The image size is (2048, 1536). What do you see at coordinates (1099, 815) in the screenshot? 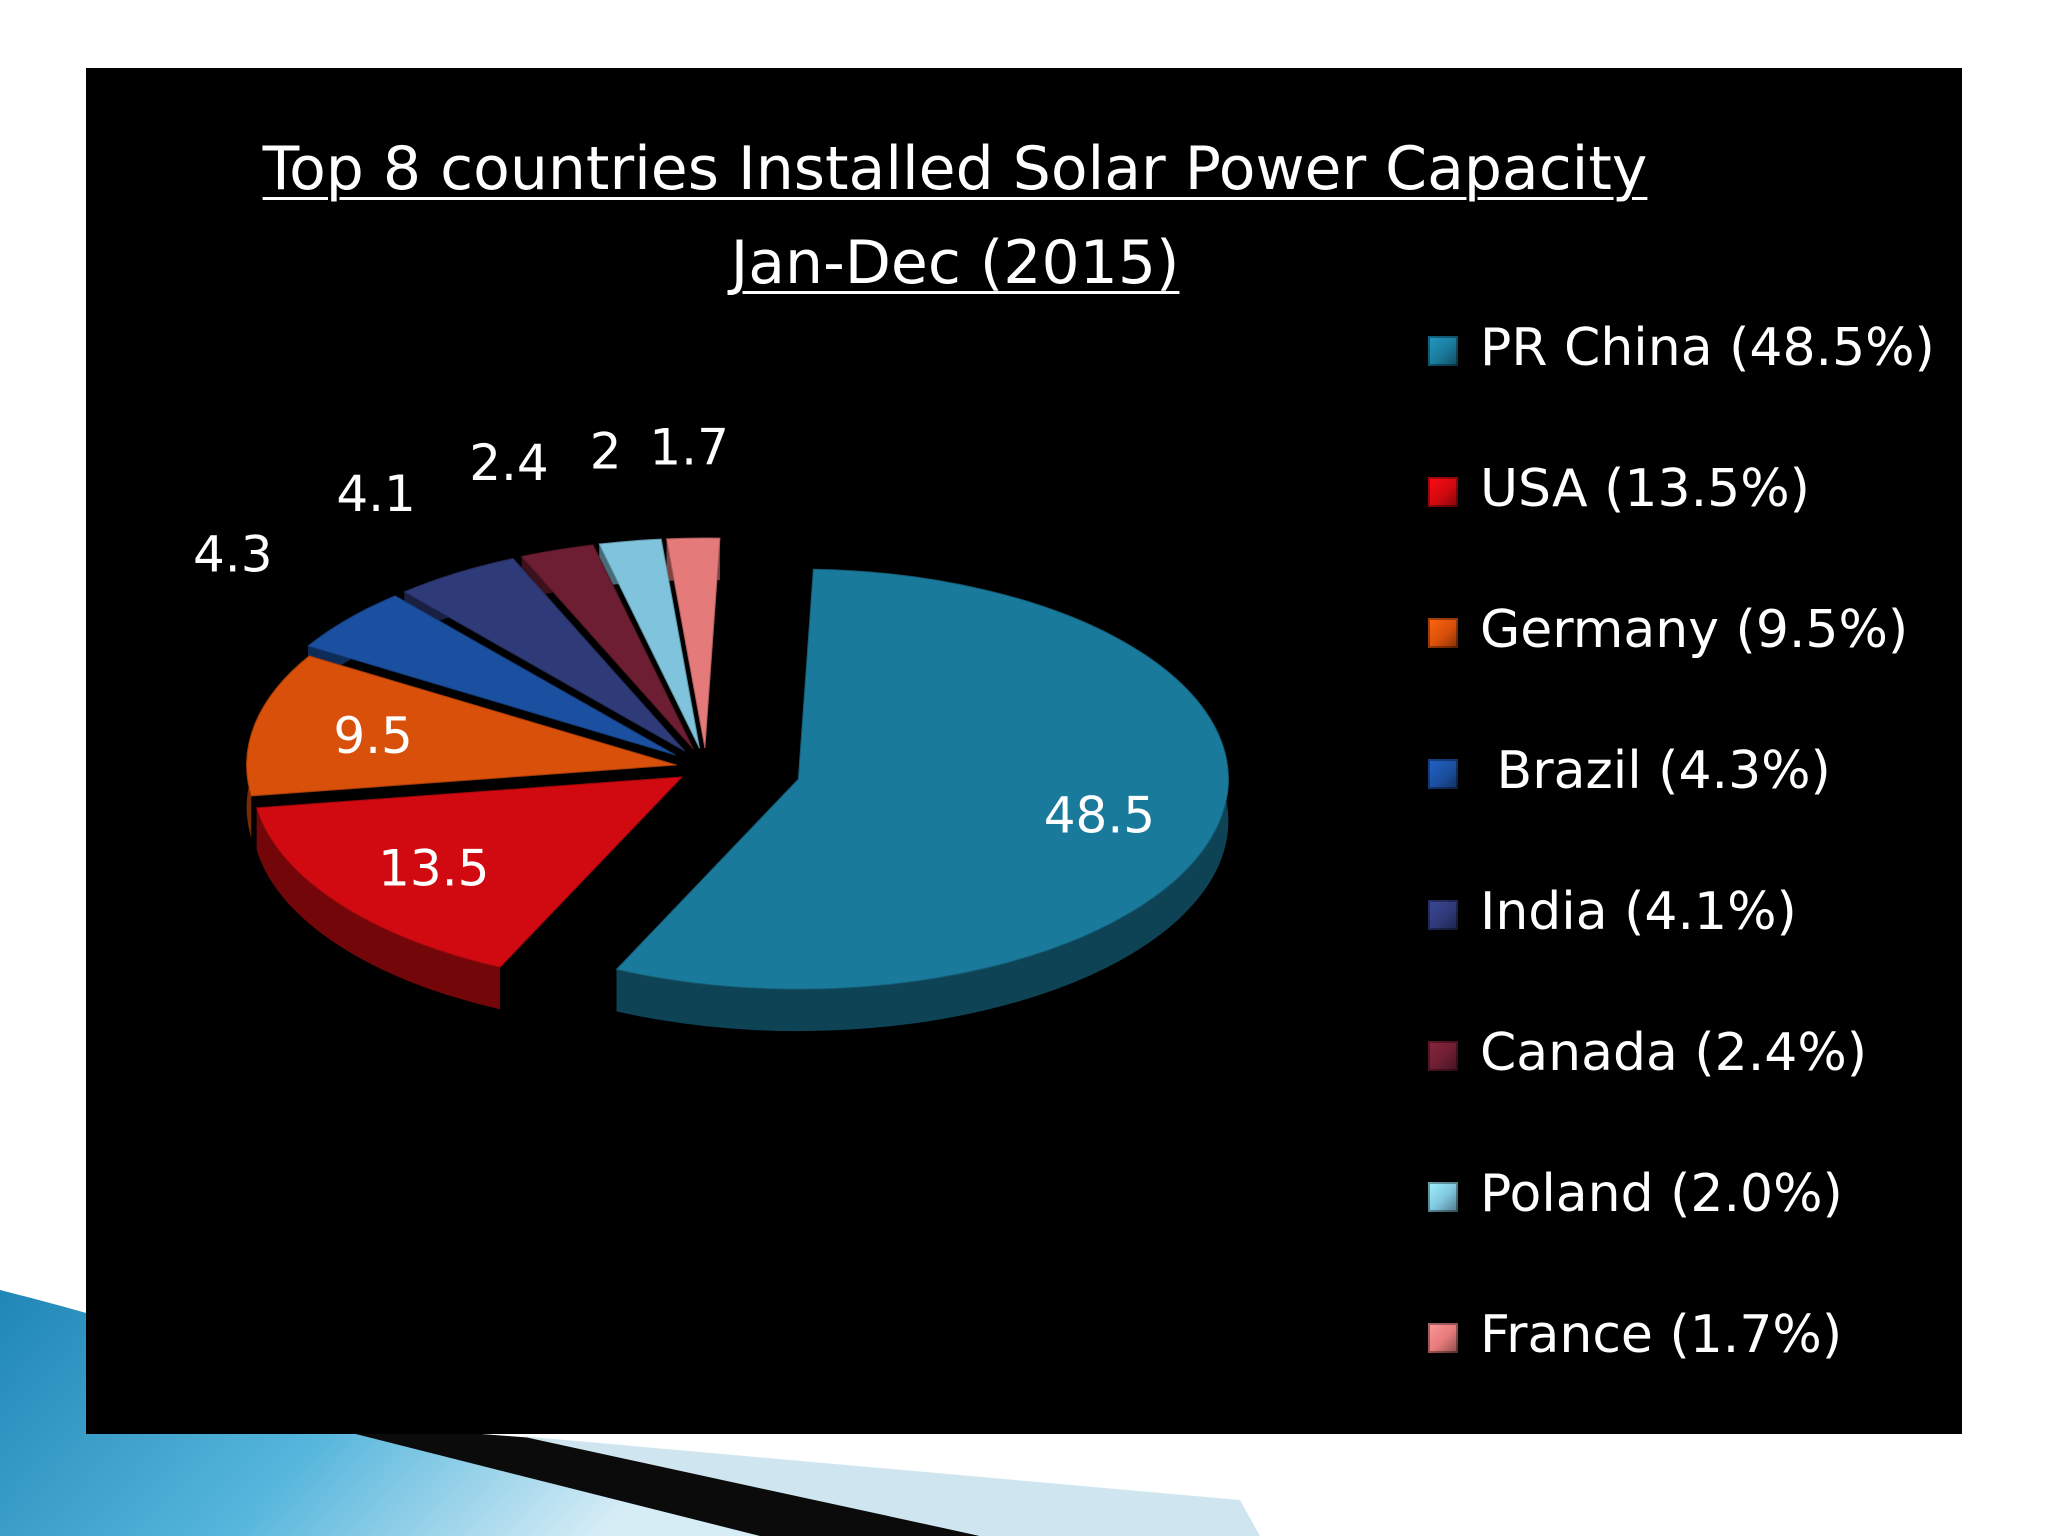
I see `data-label-pr-china: 48.5` at bounding box center [1099, 815].